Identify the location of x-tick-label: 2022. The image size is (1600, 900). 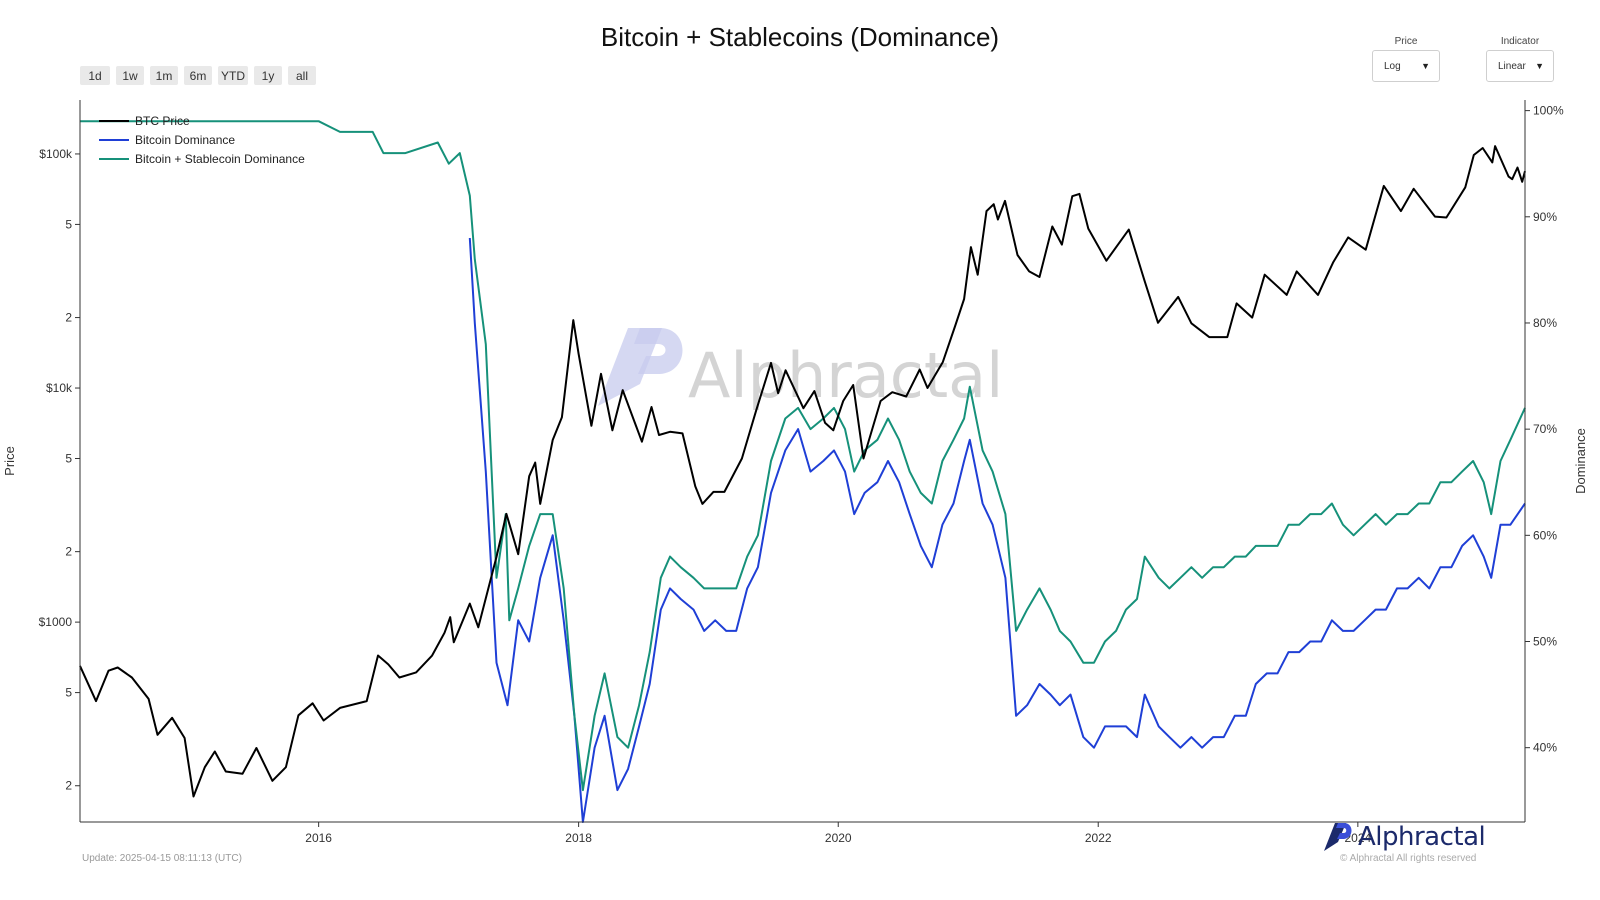
(1098, 838).